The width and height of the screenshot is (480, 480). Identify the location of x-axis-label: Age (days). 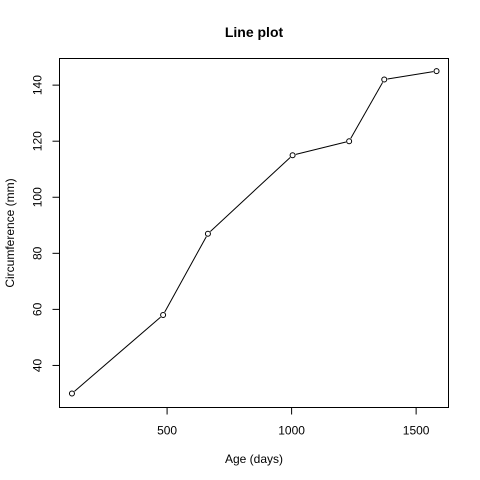
(254, 459).